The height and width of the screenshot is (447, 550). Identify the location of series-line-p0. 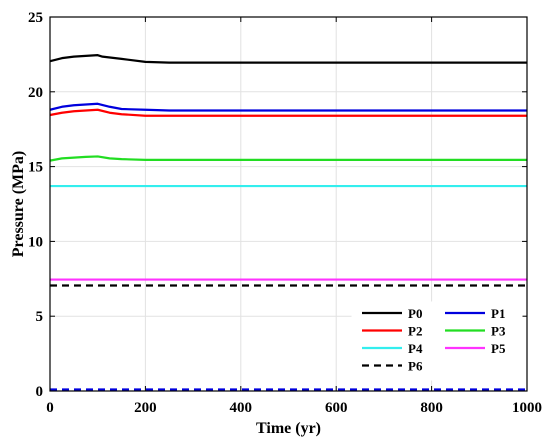
(288, 59).